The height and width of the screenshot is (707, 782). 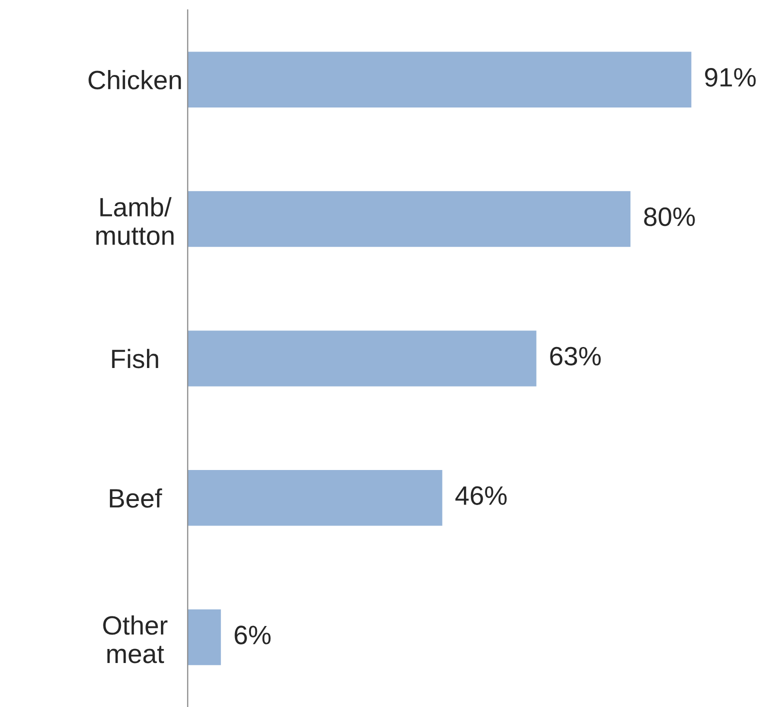 What do you see at coordinates (135, 221) in the screenshot?
I see `y-tick-label: Lamb/ mutton` at bounding box center [135, 221].